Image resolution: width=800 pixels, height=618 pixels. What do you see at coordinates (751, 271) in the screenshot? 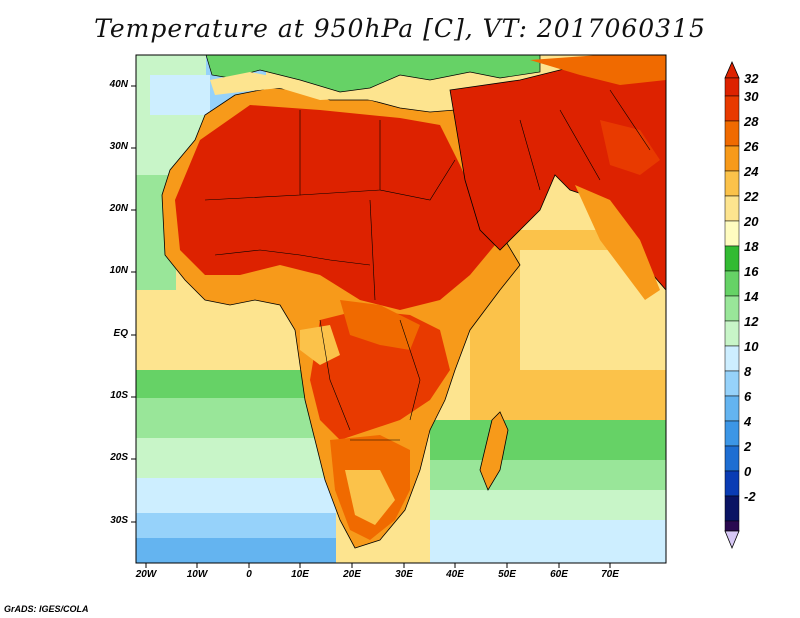
I see `colorbar-label: 16` at bounding box center [751, 271].